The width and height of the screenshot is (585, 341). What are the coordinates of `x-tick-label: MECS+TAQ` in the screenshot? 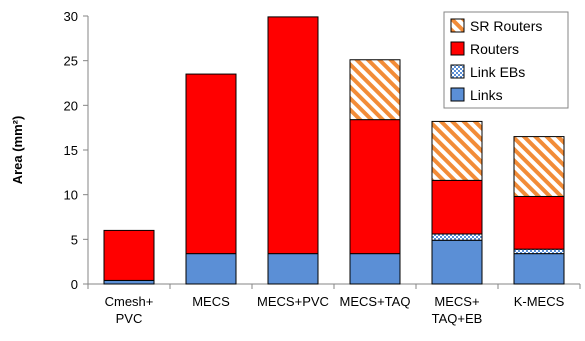 It's located at (375, 301).